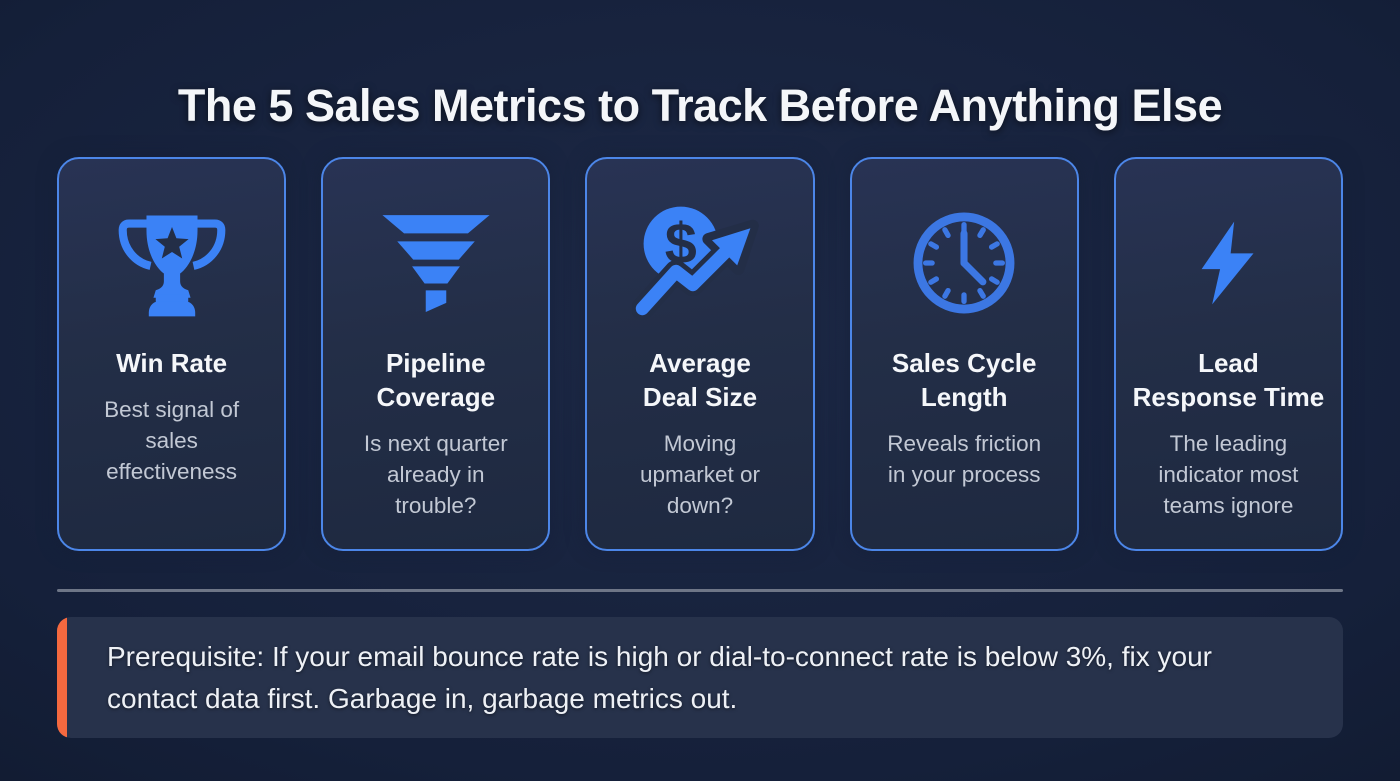 The image size is (1400, 781). What do you see at coordinates (964, 263) in the screenshot?
I see `clock-icon` at bounding box center [964, 263].